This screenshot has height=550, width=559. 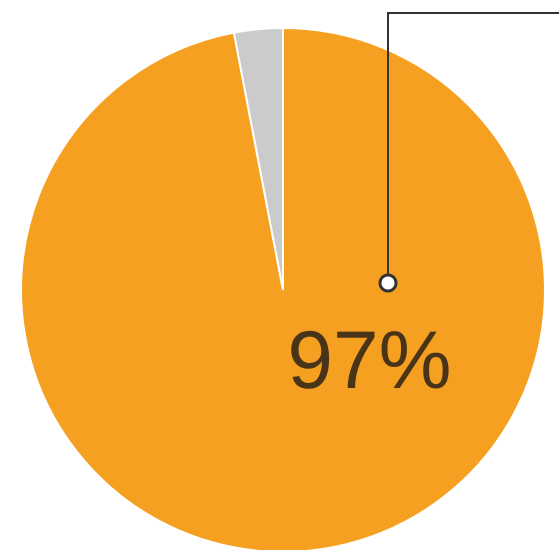 I want to click on data-label: 97%, so click(x=369, y=360).